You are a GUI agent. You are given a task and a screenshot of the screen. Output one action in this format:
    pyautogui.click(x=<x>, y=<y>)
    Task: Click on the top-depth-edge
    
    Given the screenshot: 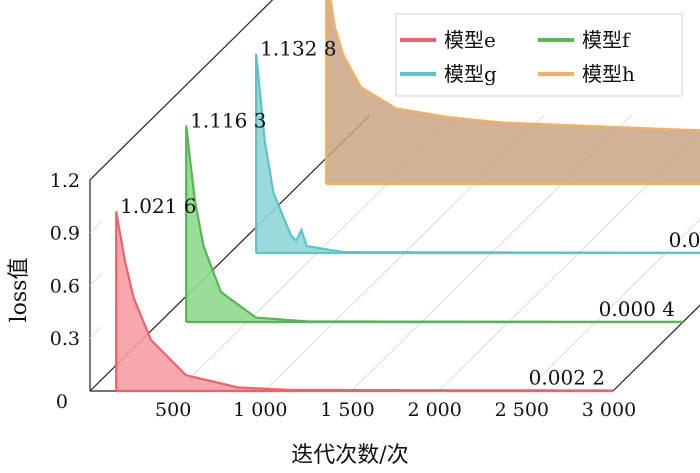 What is the action you would take?
    pyautogui.click(x=181, y=90)
    